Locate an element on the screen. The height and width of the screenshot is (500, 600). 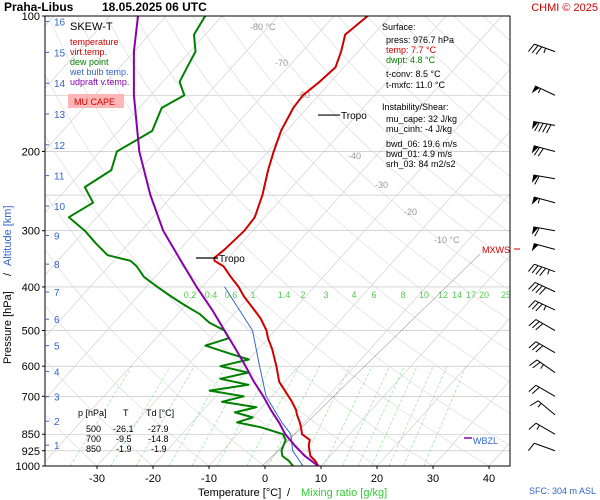
altitude-label: 6 is located at coordinates (57, 320).